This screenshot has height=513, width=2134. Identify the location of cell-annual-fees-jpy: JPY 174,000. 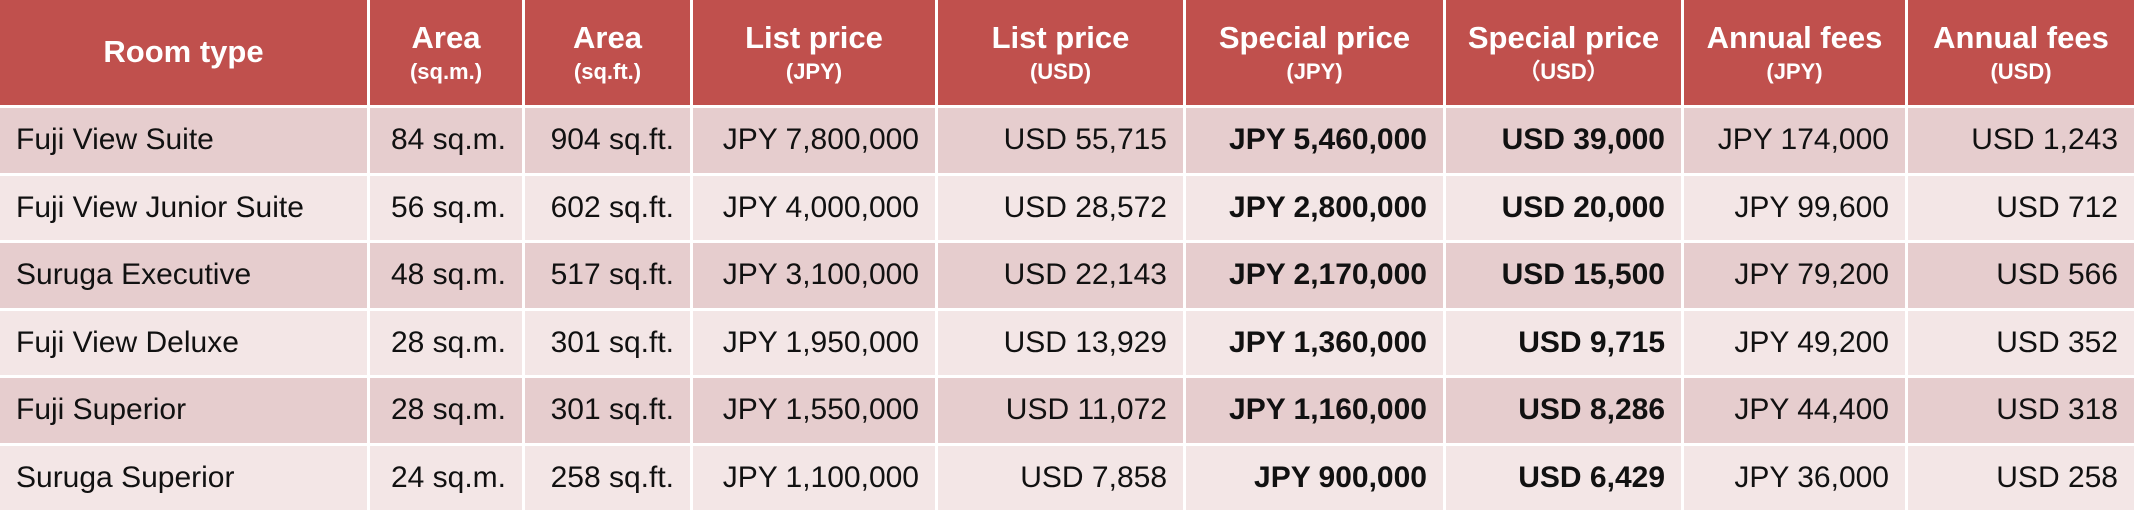
(1796, 142).